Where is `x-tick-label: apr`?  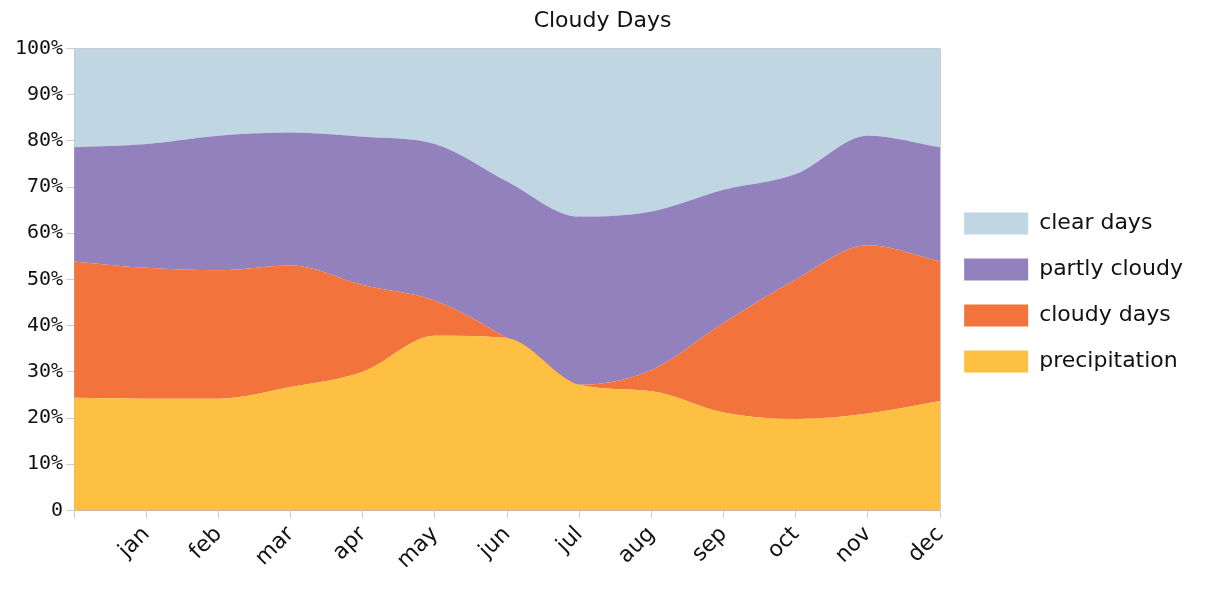 x-tick-label: apr is located at coordinates (349, 542).